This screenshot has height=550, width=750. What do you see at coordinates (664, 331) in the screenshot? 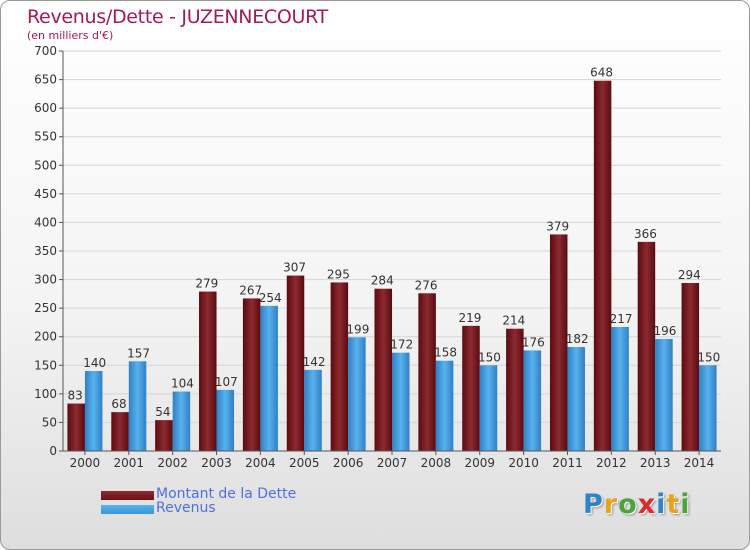
I see `data-label-revenus: 196` at bounding box center [664, 331].